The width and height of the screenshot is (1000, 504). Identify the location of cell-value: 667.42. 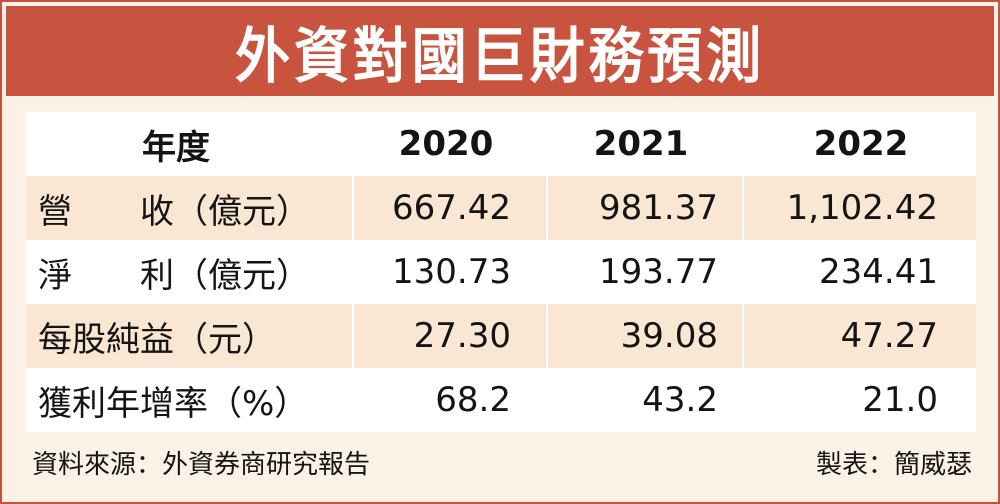
(451, 208).